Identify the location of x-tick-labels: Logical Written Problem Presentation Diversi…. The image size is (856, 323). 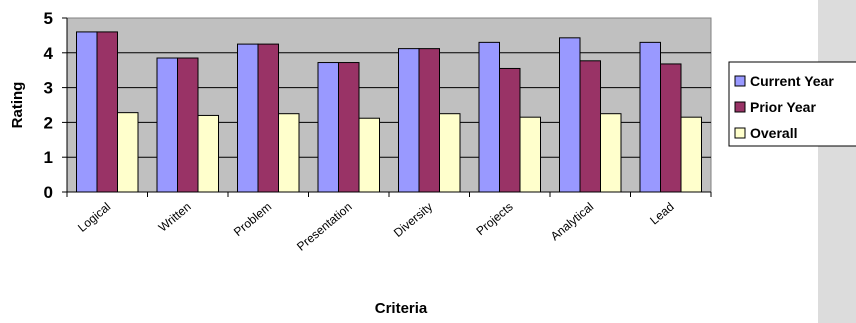
(376, 227).